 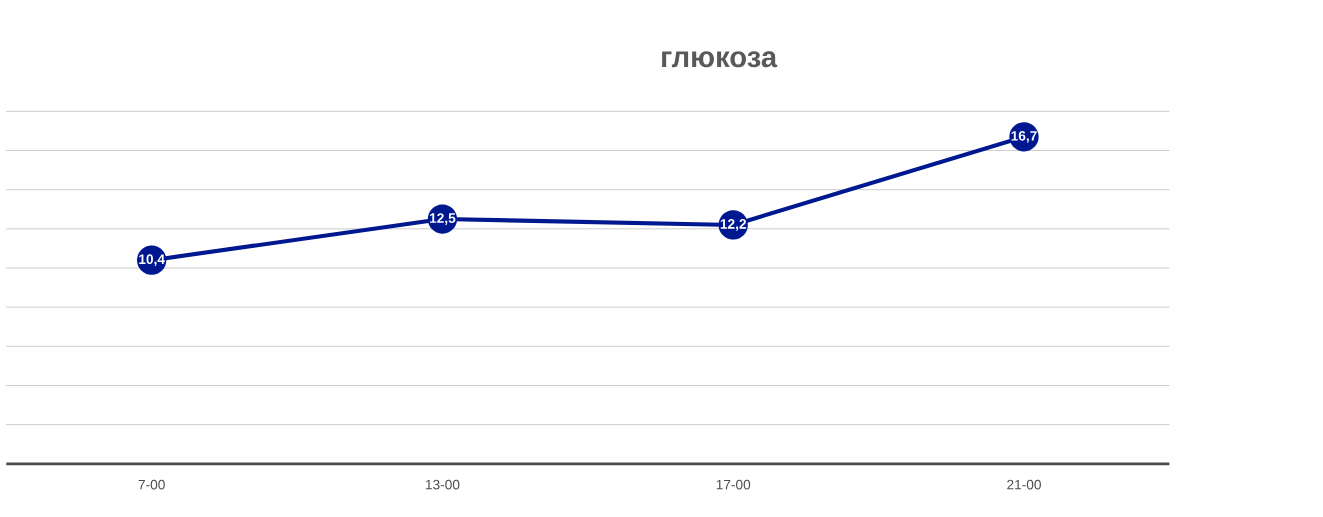 What do you see at coordinates (733, 484) in the screenshot?
I see `x-tick-label: 17-00` at bounding box center [733, 484].